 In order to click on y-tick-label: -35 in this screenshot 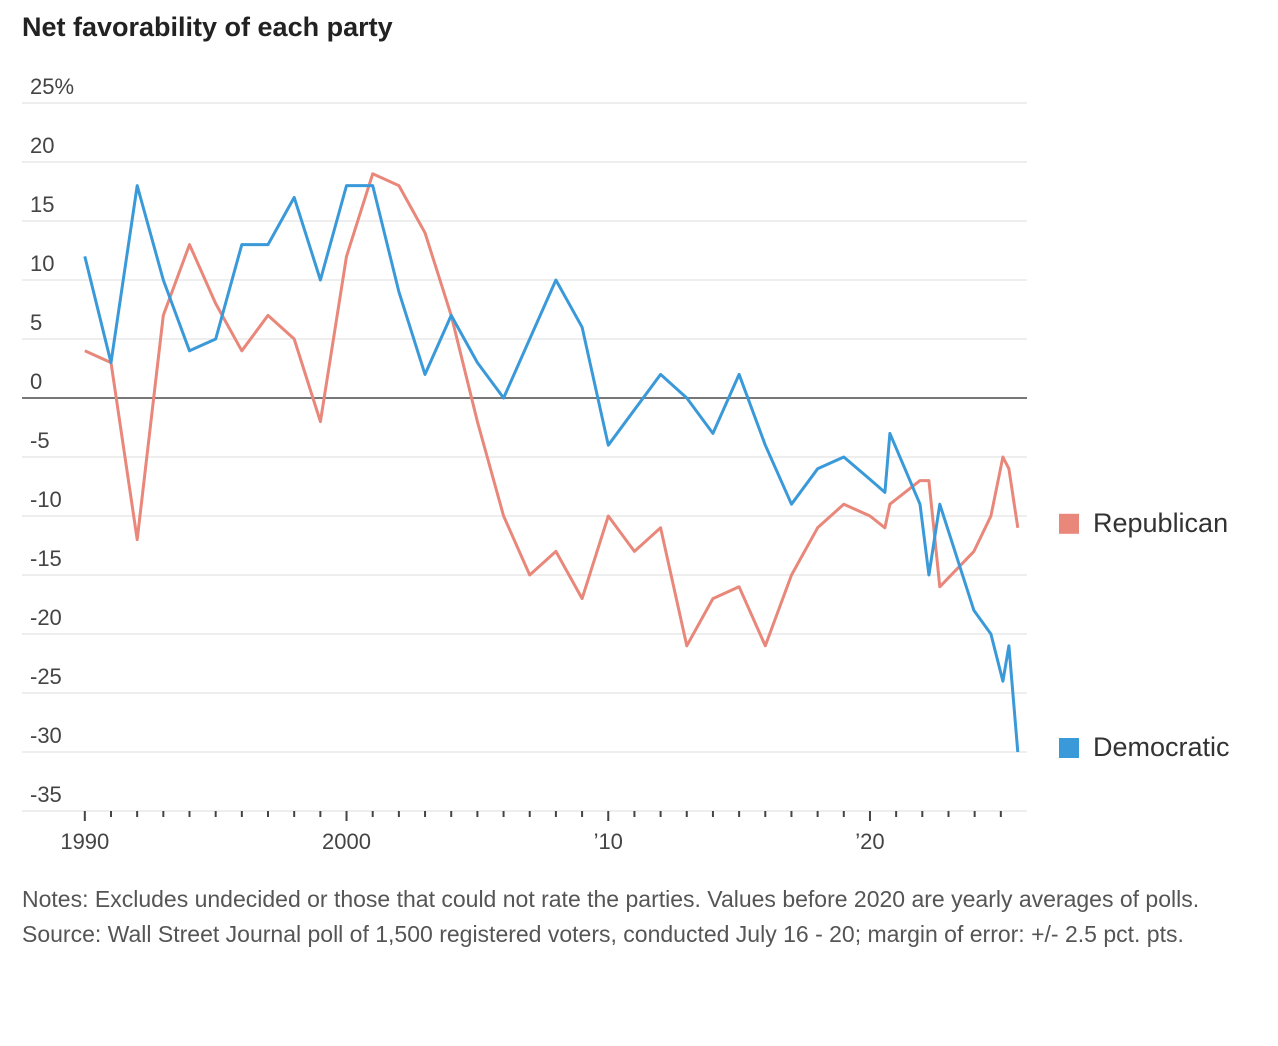, I will do `click(46, 794)`.